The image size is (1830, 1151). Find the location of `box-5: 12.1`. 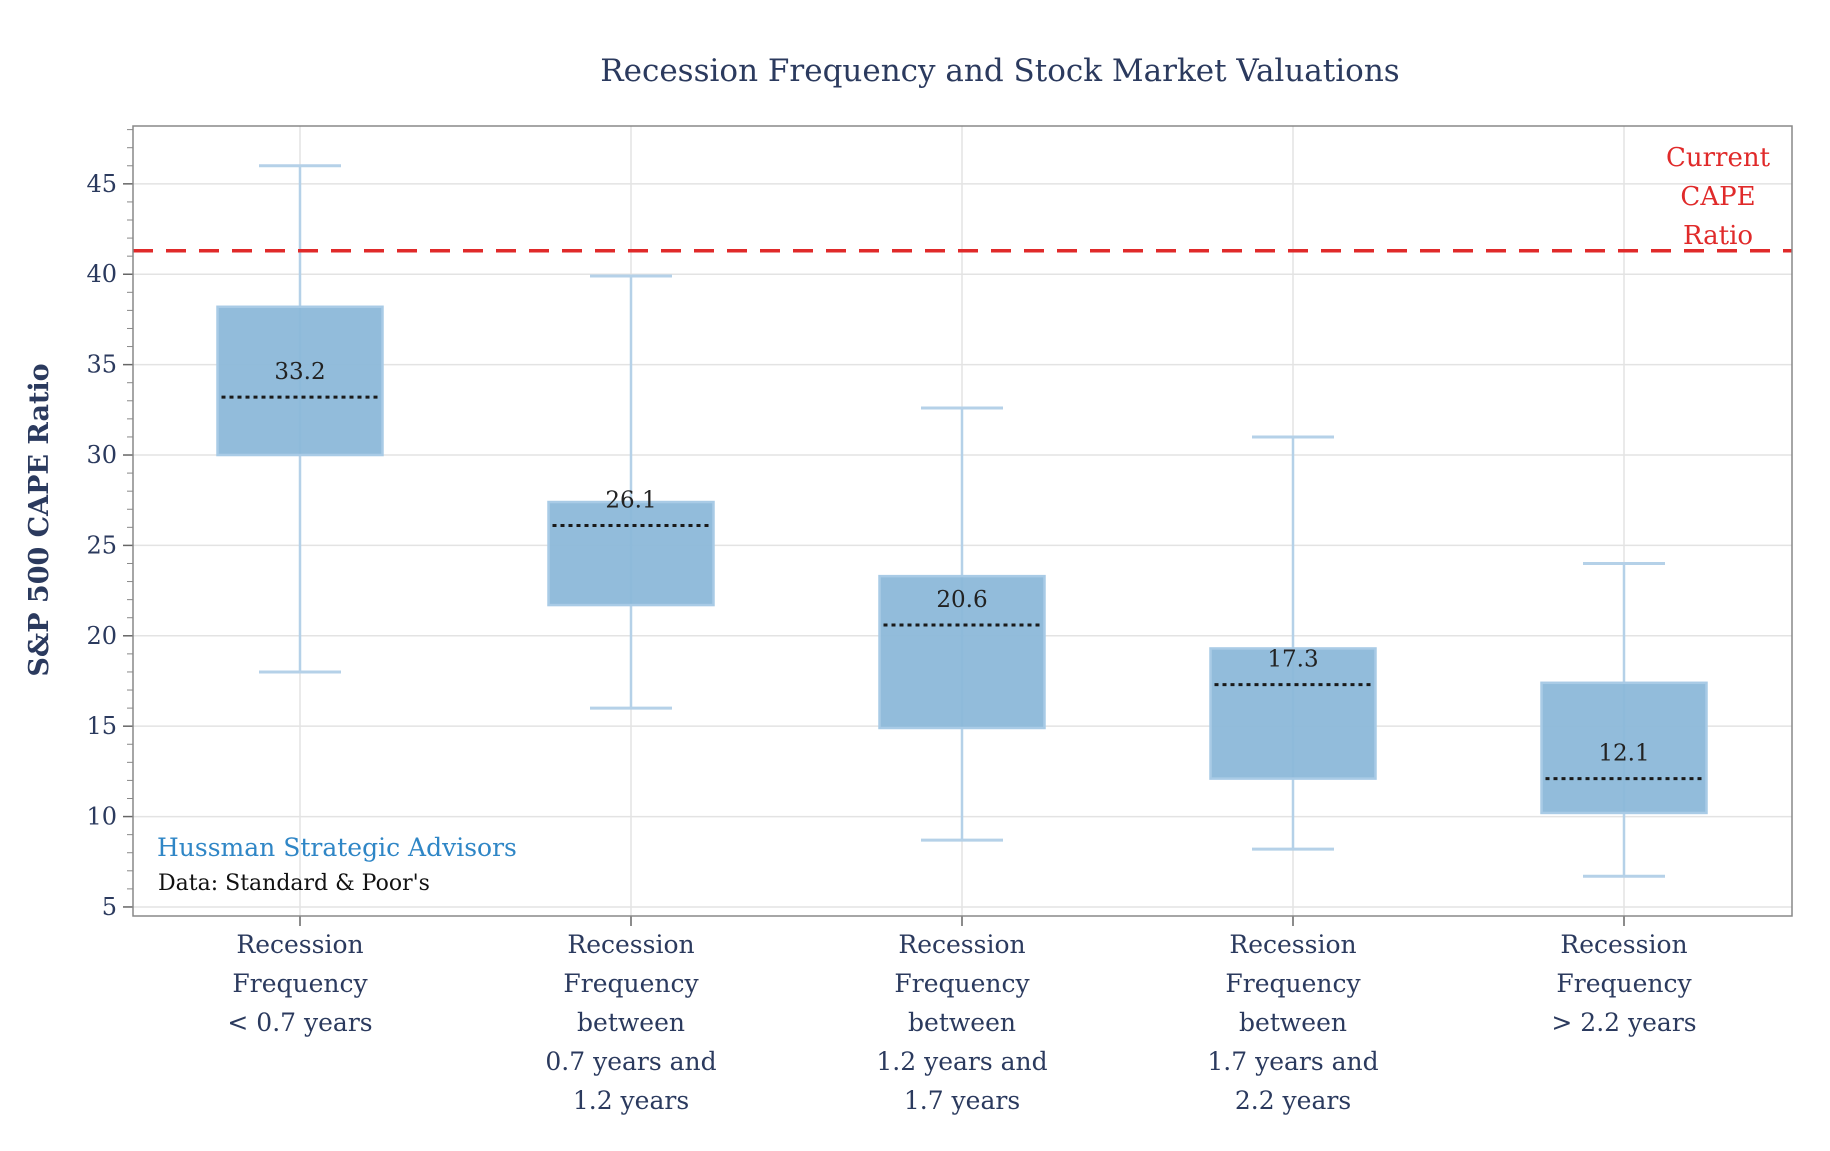

box-5: 12.1 is located at coordinates (1624, 719).